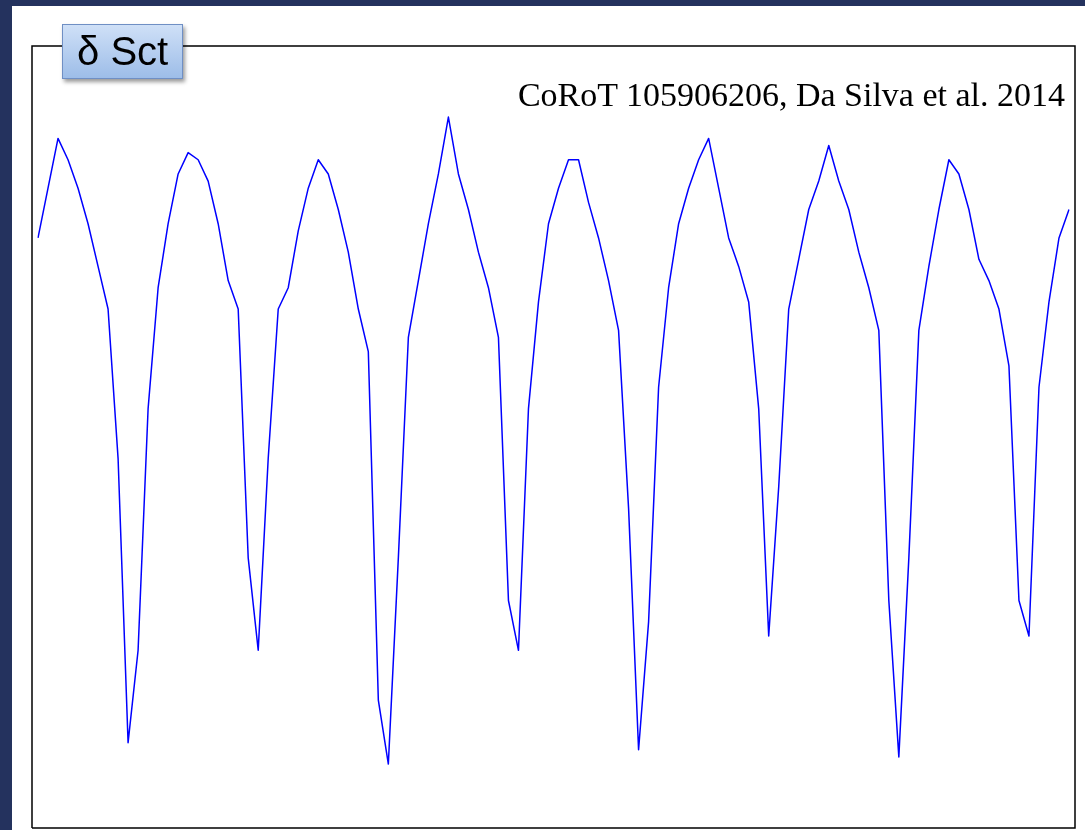 This screenshot has height=830, width=1085. I want to click on text: CoRoT 105906206, Da Silva et al. 2014, so click(791, 95).